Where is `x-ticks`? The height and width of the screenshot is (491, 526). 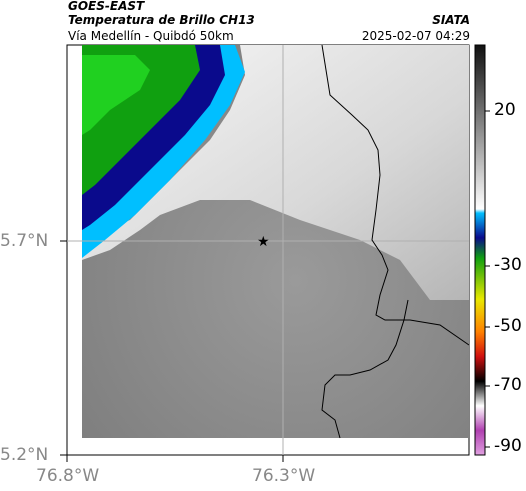
x-ticks is located at coordinates (175, 458).